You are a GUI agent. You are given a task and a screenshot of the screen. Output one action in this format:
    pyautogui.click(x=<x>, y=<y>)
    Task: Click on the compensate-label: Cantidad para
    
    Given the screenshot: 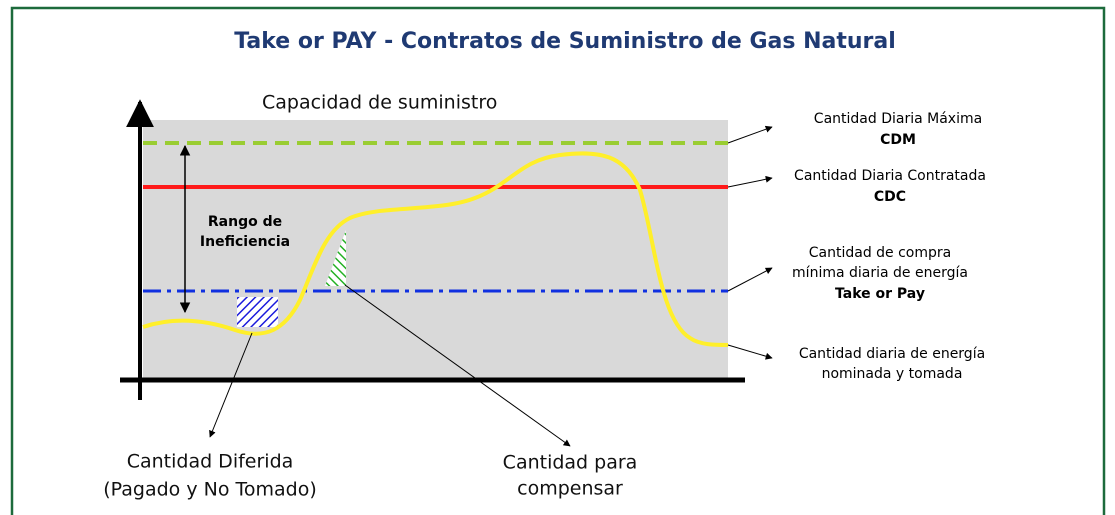 What is the action you would take?
    pyautogui.click(x=570, y=463)
    